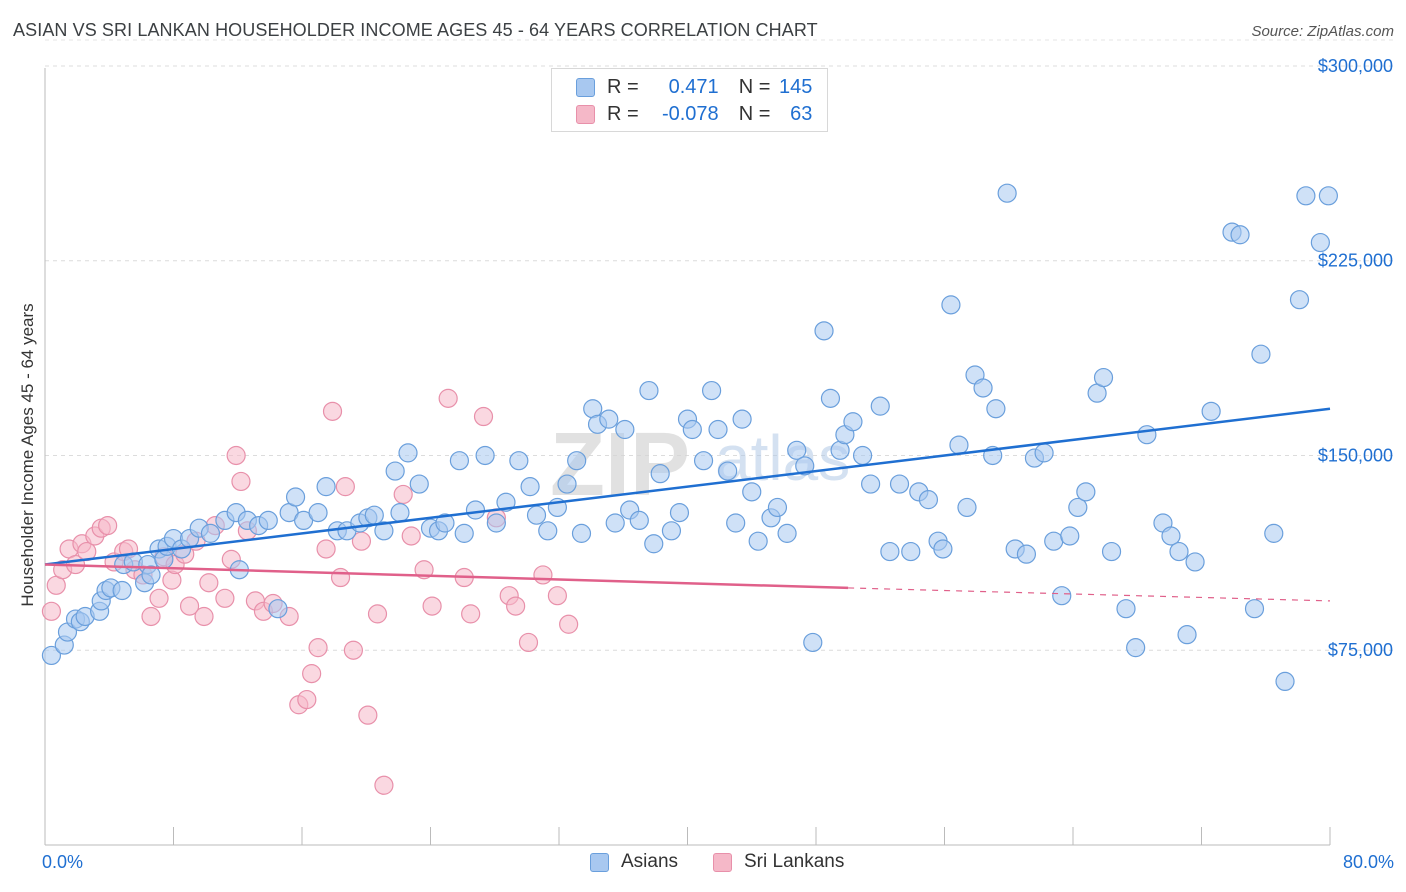  Describe the element at coordinates (1089, 594) in the screenshot. I see `sri-lankan-trend-extension` at that location.